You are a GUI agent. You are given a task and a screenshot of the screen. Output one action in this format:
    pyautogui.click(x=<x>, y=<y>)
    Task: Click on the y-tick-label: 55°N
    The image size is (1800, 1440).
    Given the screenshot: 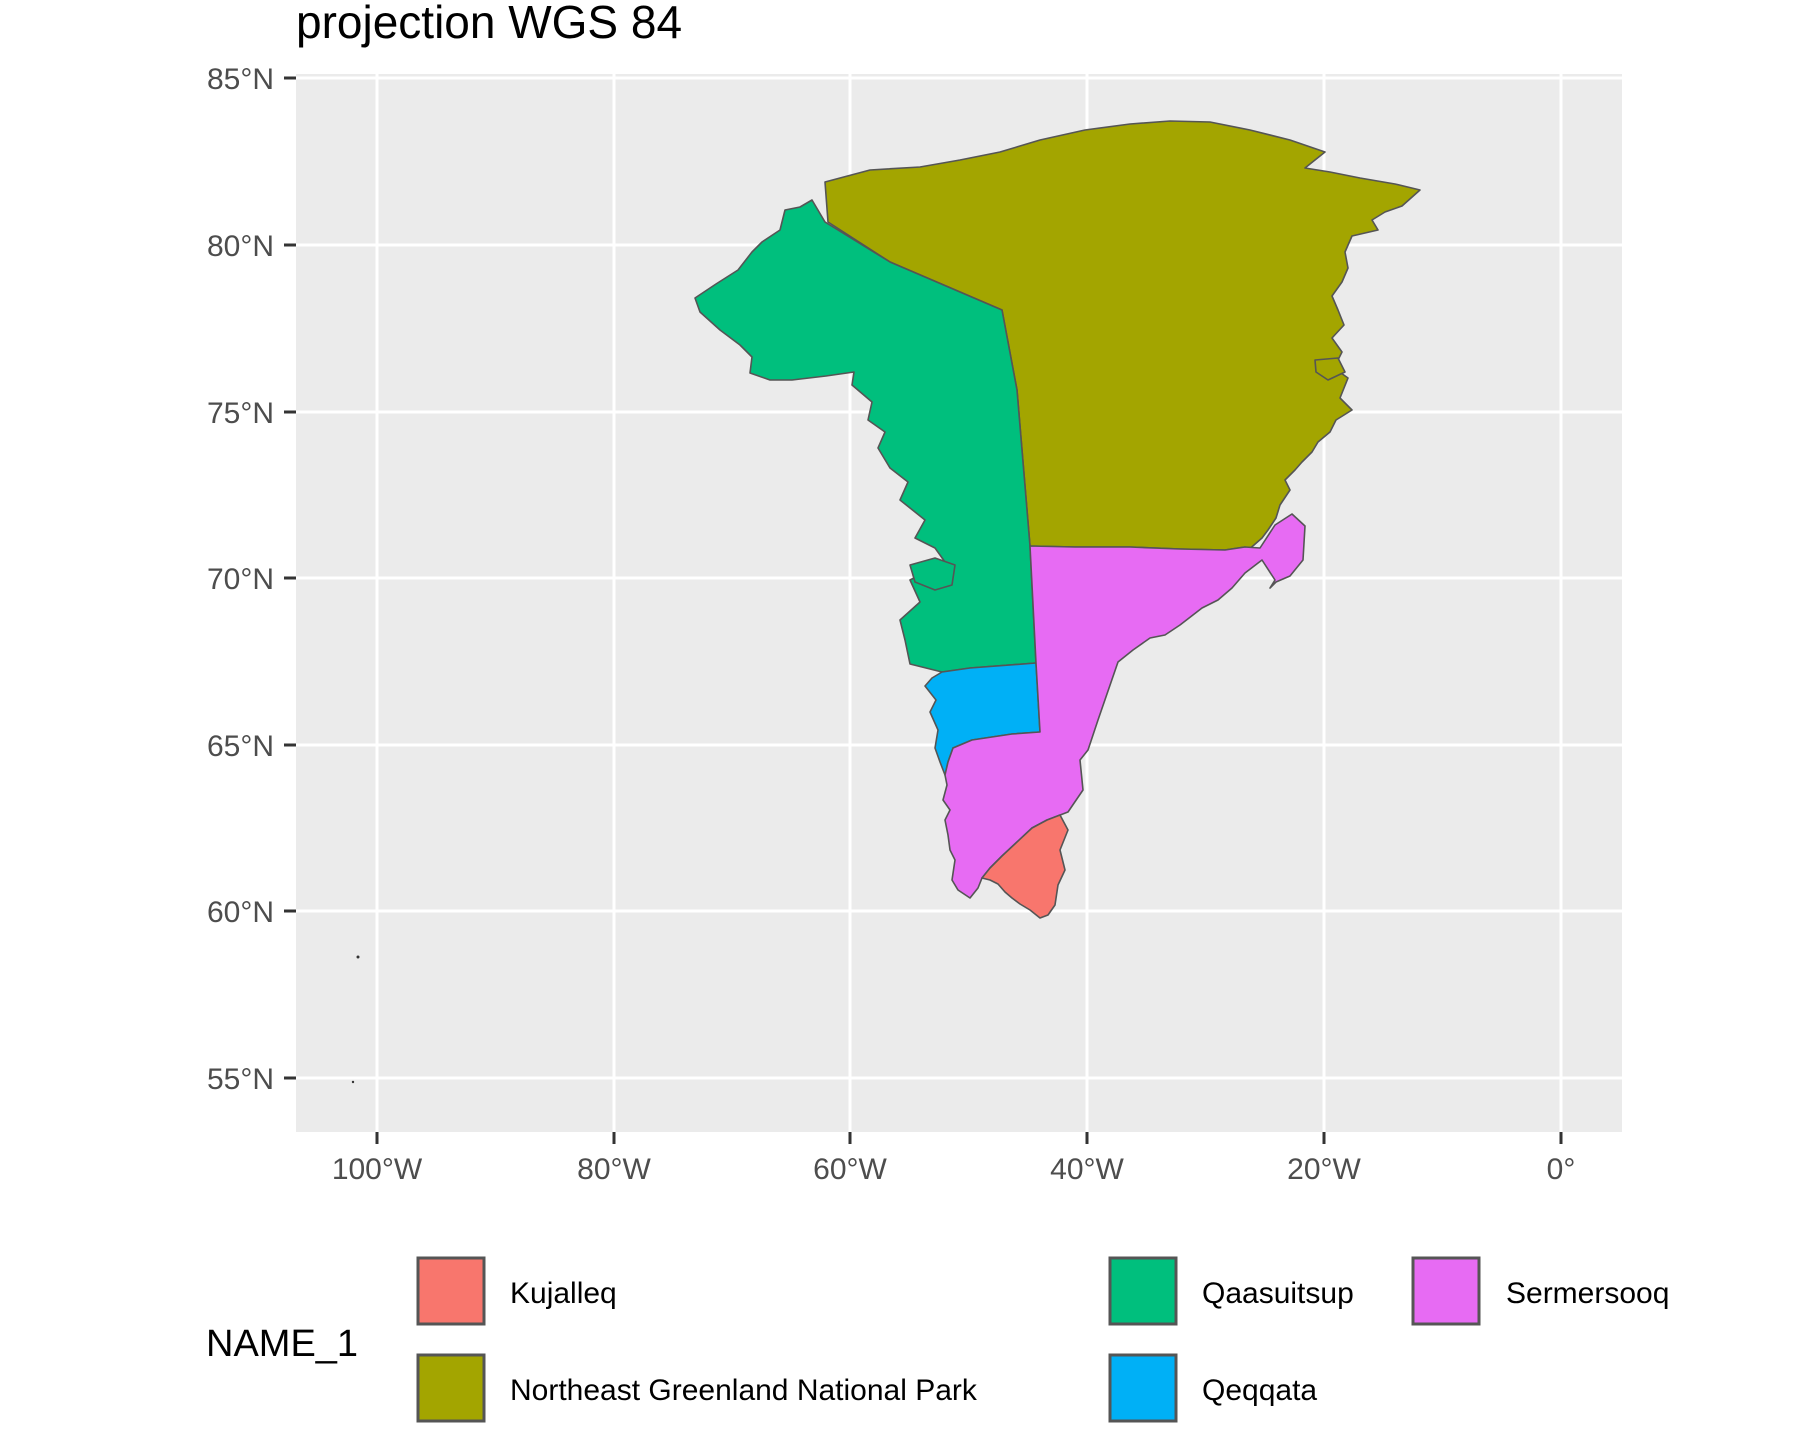 What is the action you would take?
    pyautogui.click(x=240, y=1079)
    